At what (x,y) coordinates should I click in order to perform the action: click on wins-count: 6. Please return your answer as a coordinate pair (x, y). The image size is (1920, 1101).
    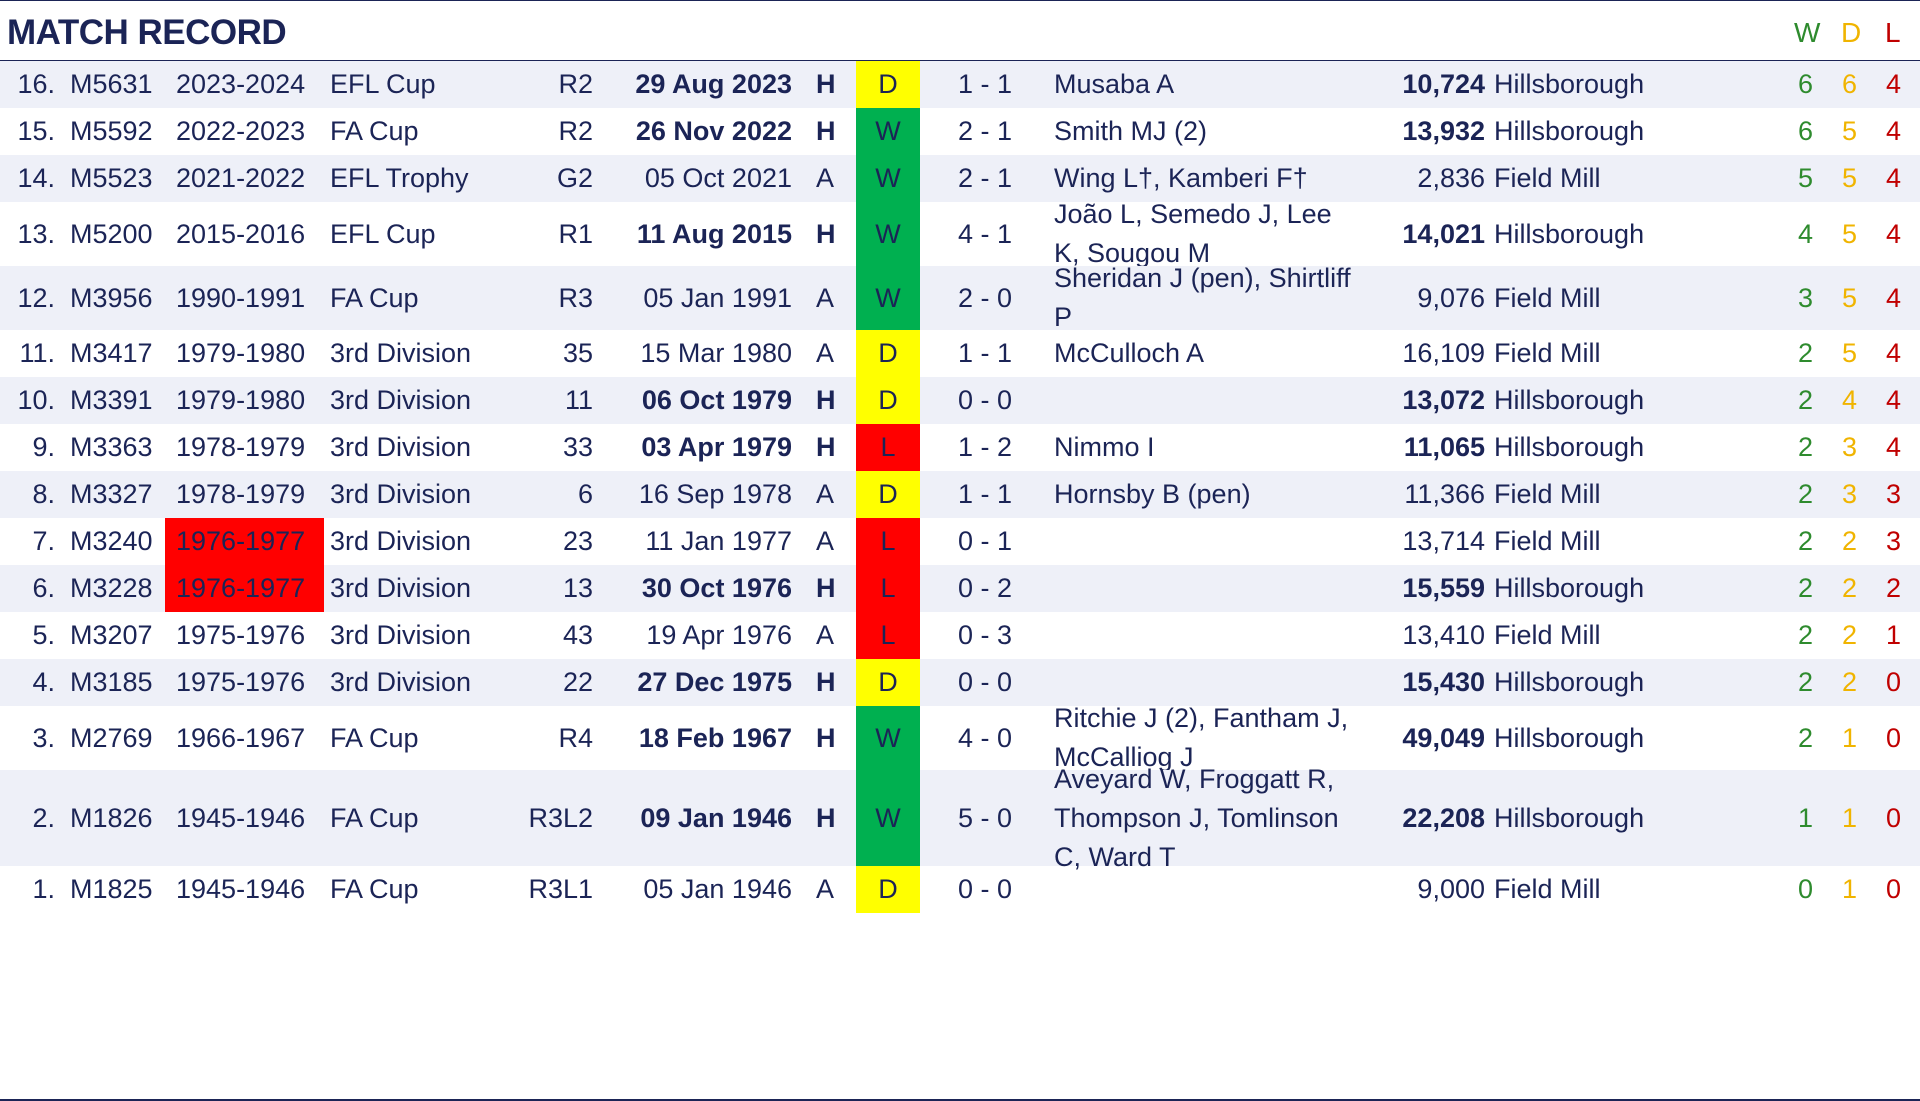
    Looking at the image, I should click on (1806, 84).